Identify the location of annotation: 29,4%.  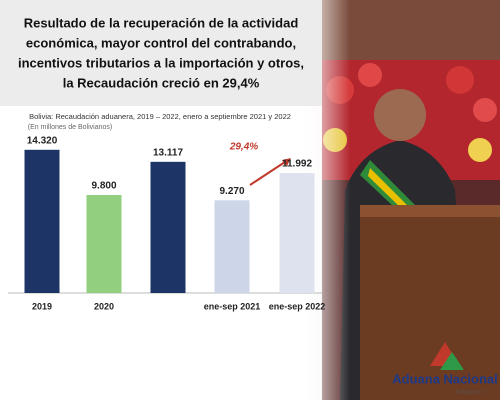
(243, 147).